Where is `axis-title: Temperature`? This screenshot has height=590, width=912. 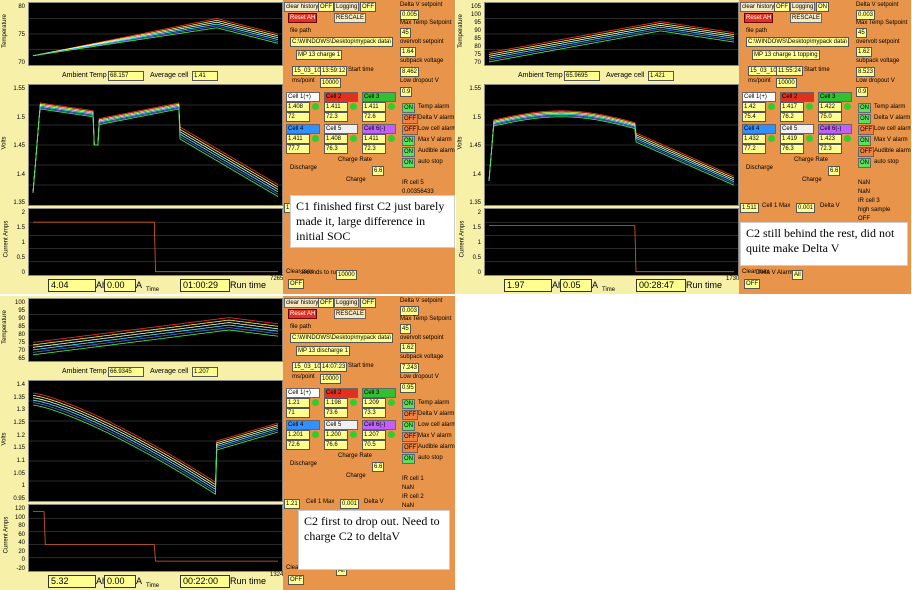 axis-title: Temperature is located at coordinates (4, 327).